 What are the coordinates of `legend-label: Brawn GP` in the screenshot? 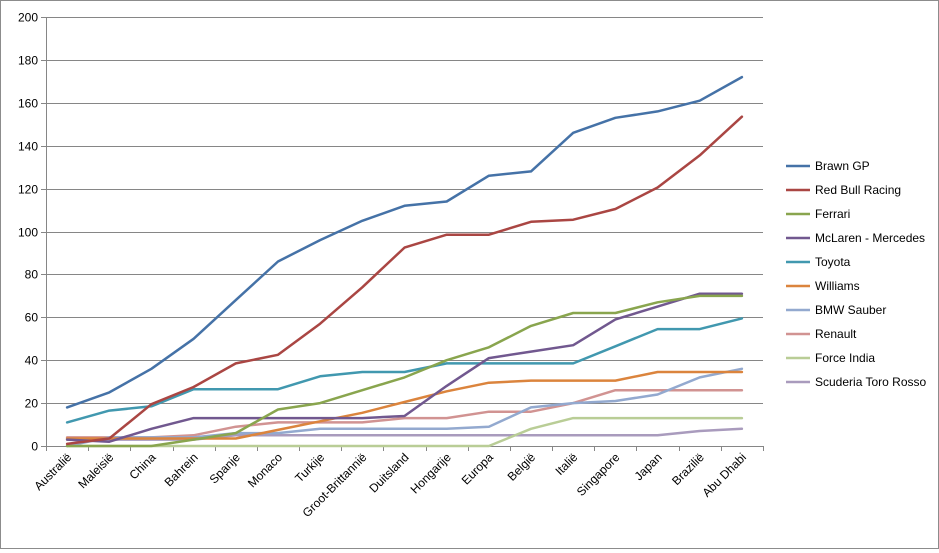 It's located at (842, 166).